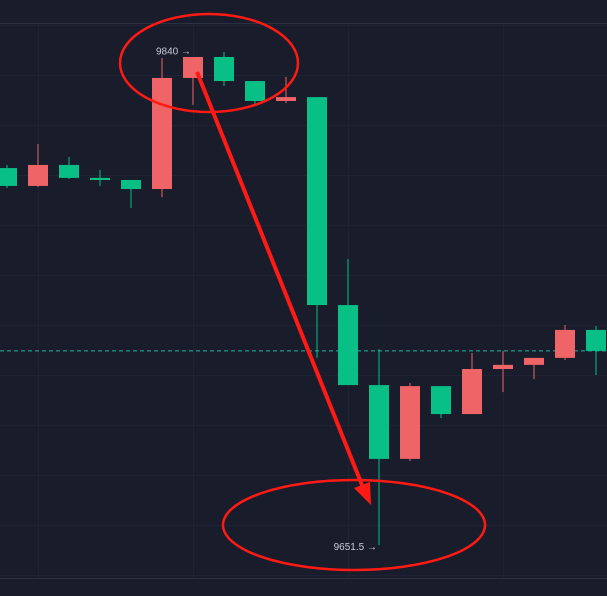  Describe the element at coordinates (355, 547) in the screenshot. I see `annotation-label: 9651.5 →` at that location.